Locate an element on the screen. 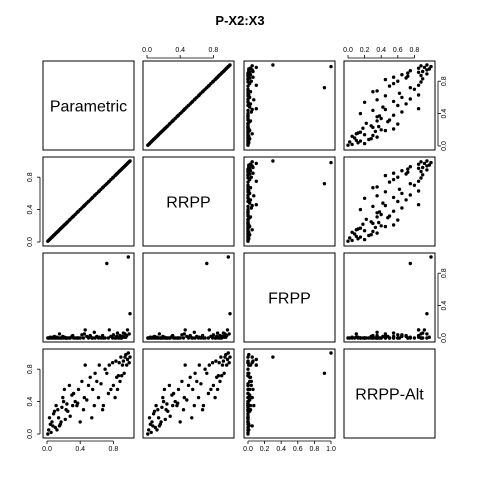  panel-frpp-vs-rrpp is located at coordinates (188, 297).